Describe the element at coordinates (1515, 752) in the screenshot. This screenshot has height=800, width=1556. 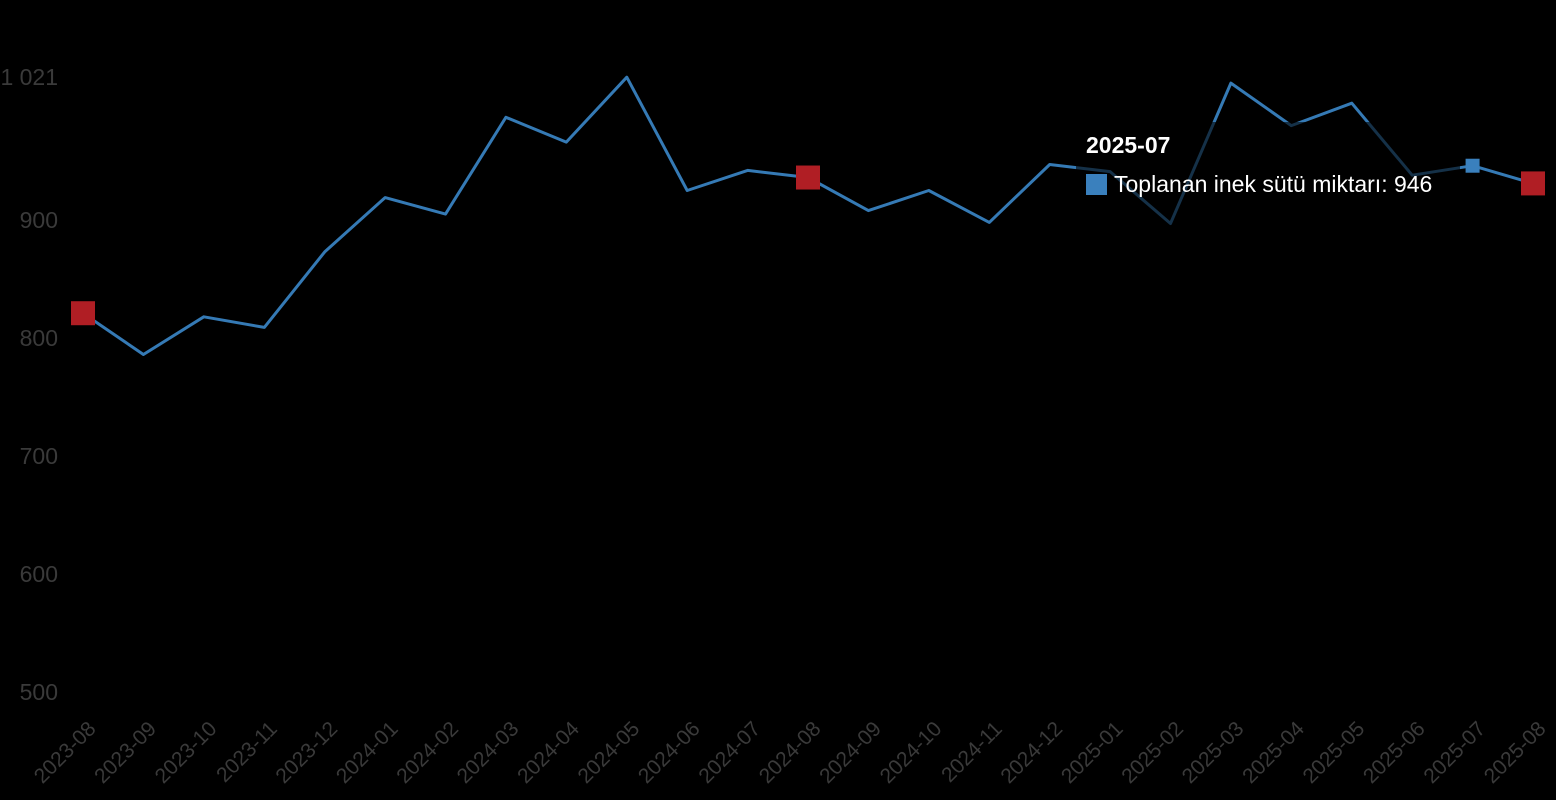
I see `x-axis-label: 2025-08` at that location.